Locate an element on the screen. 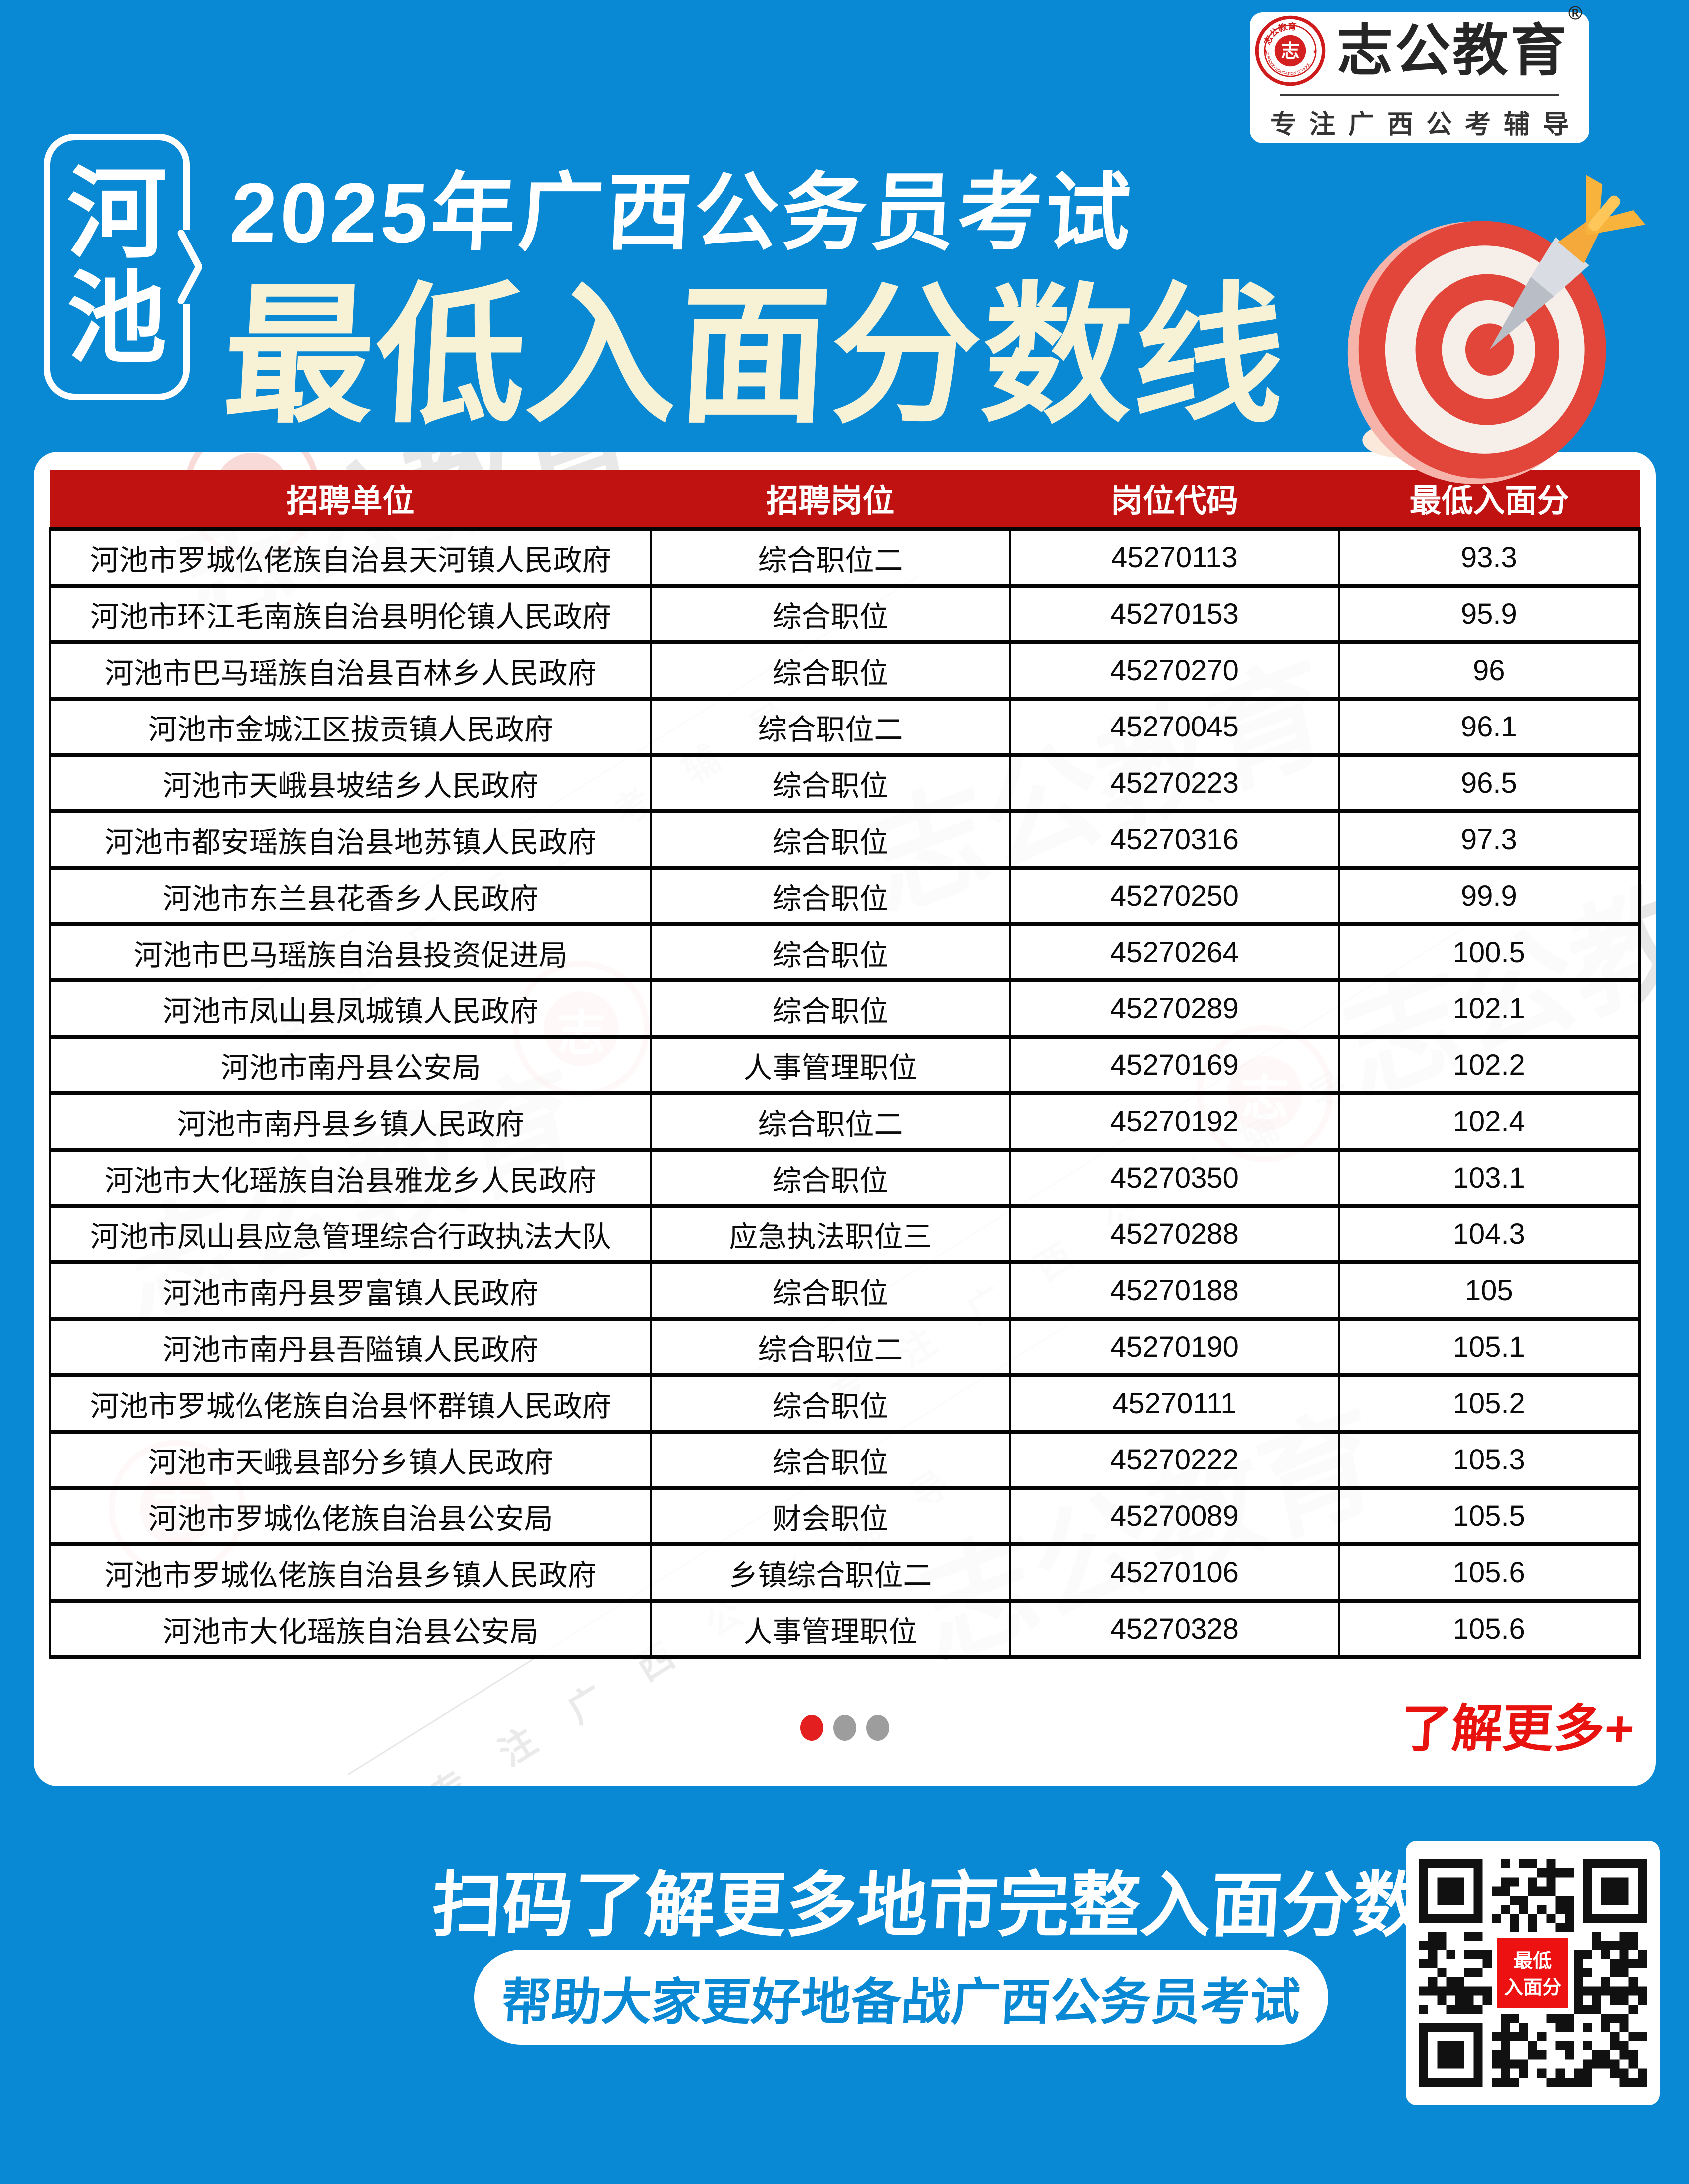 The height and width of the screenshot is (2184, 1689). table-row: 河池市都安瑶族自治县地苏镇人民政府 综合职位 45270316 97.3 is located at coordinates (845, 839).